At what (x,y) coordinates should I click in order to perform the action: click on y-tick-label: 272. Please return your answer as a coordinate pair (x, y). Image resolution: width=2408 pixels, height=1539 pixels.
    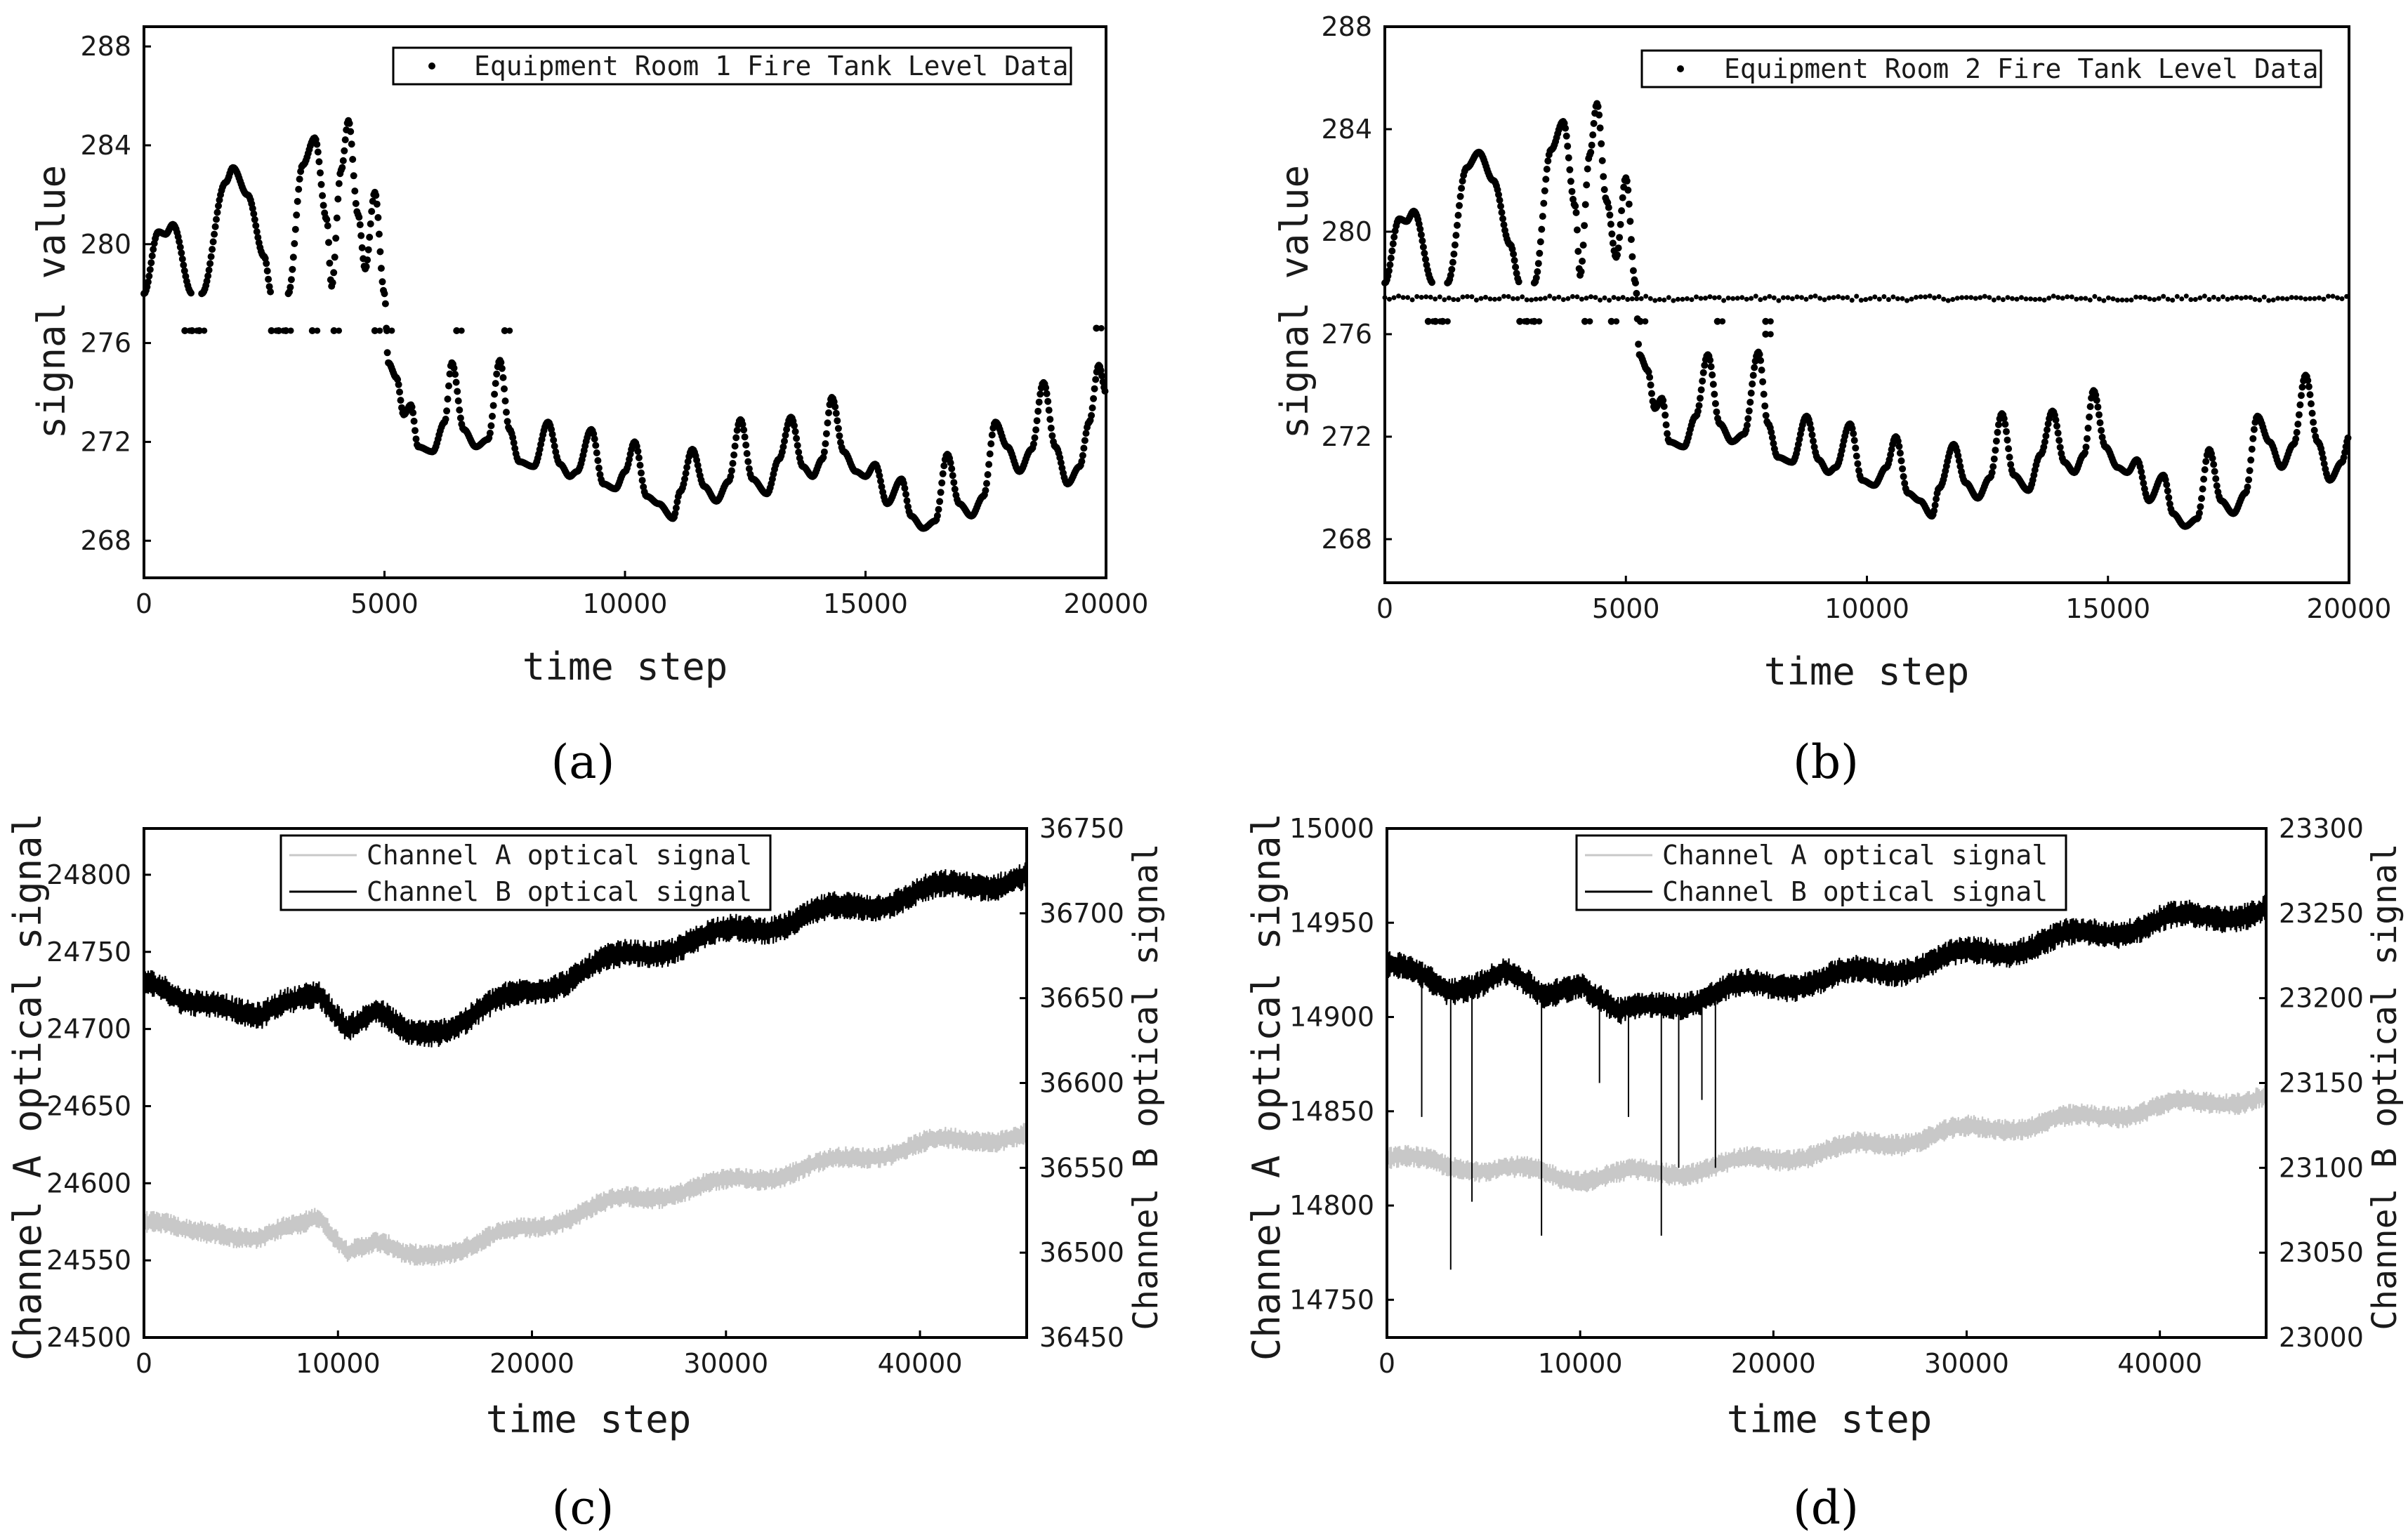
    Looking at the image, I should click on (1346, 436).